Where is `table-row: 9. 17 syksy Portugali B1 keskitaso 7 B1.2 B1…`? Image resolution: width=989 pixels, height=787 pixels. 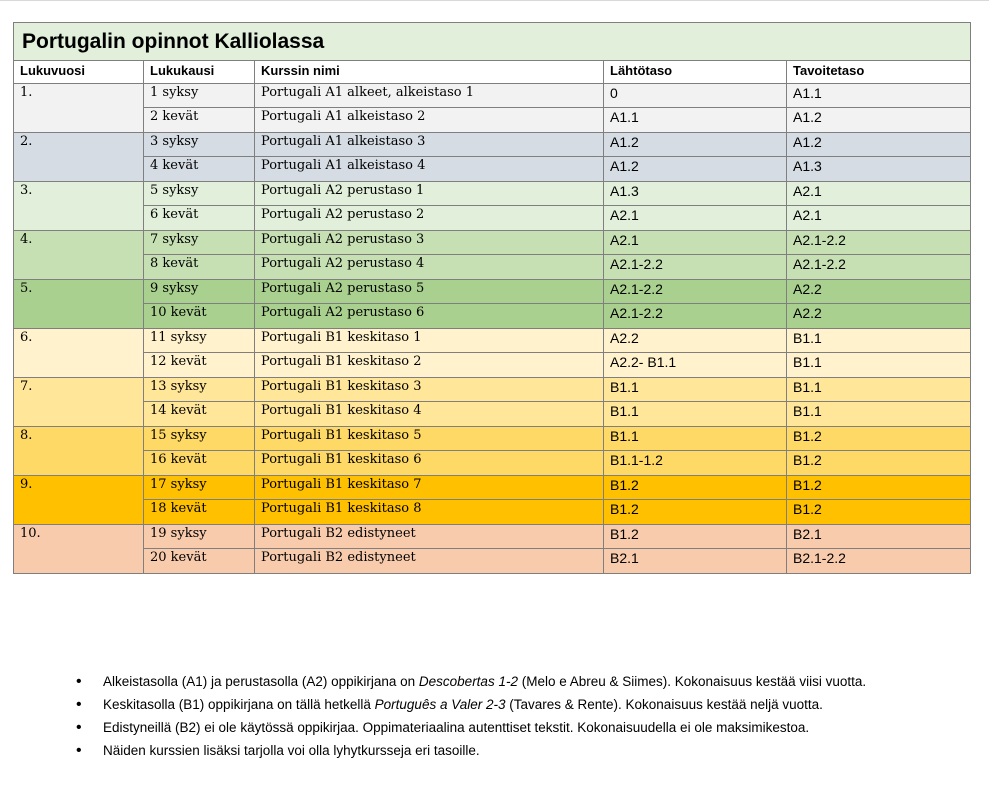 table-row: 9. 17 syksy Portugali B1 keskitaso 7 B1.2 B1… is located at coordinates (492, 500).